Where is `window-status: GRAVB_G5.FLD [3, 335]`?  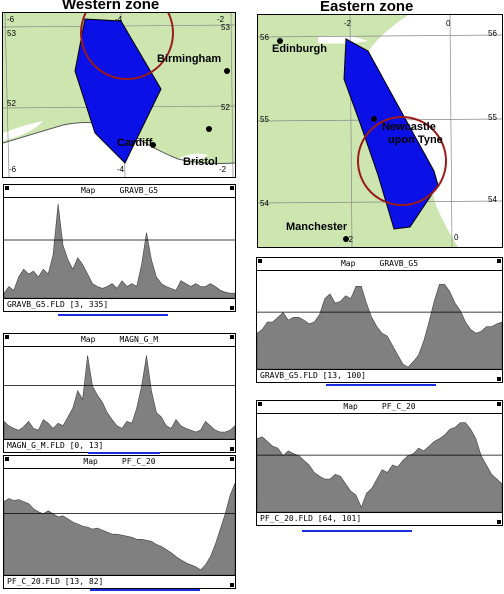 window-status: GRAVB_G5.FLD [3, 335] is located at coordinates (119, 304).